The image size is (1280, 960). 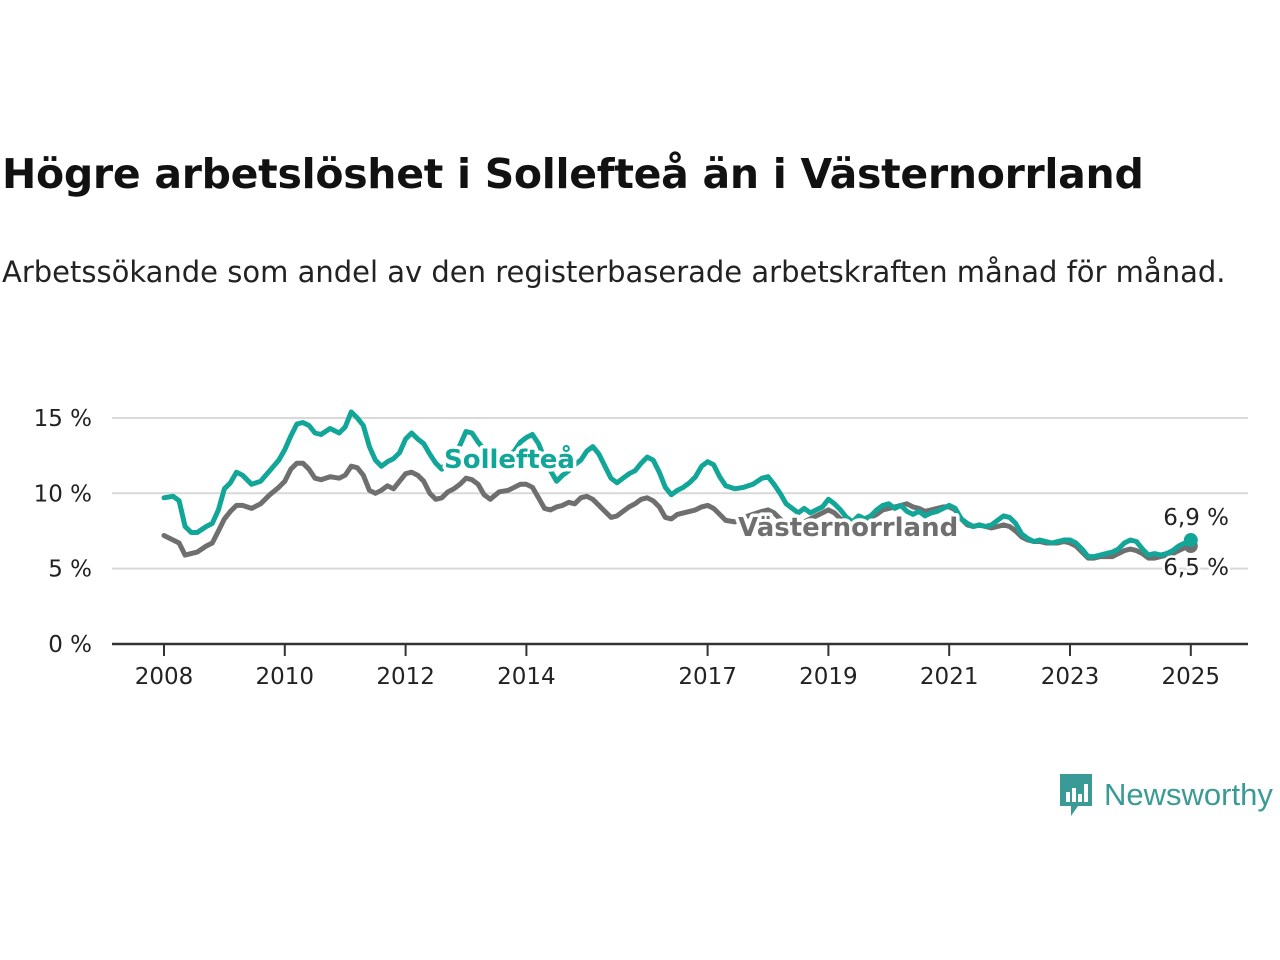 I want to click on x-tick-label: 2025, so click(x=1191, y=677).